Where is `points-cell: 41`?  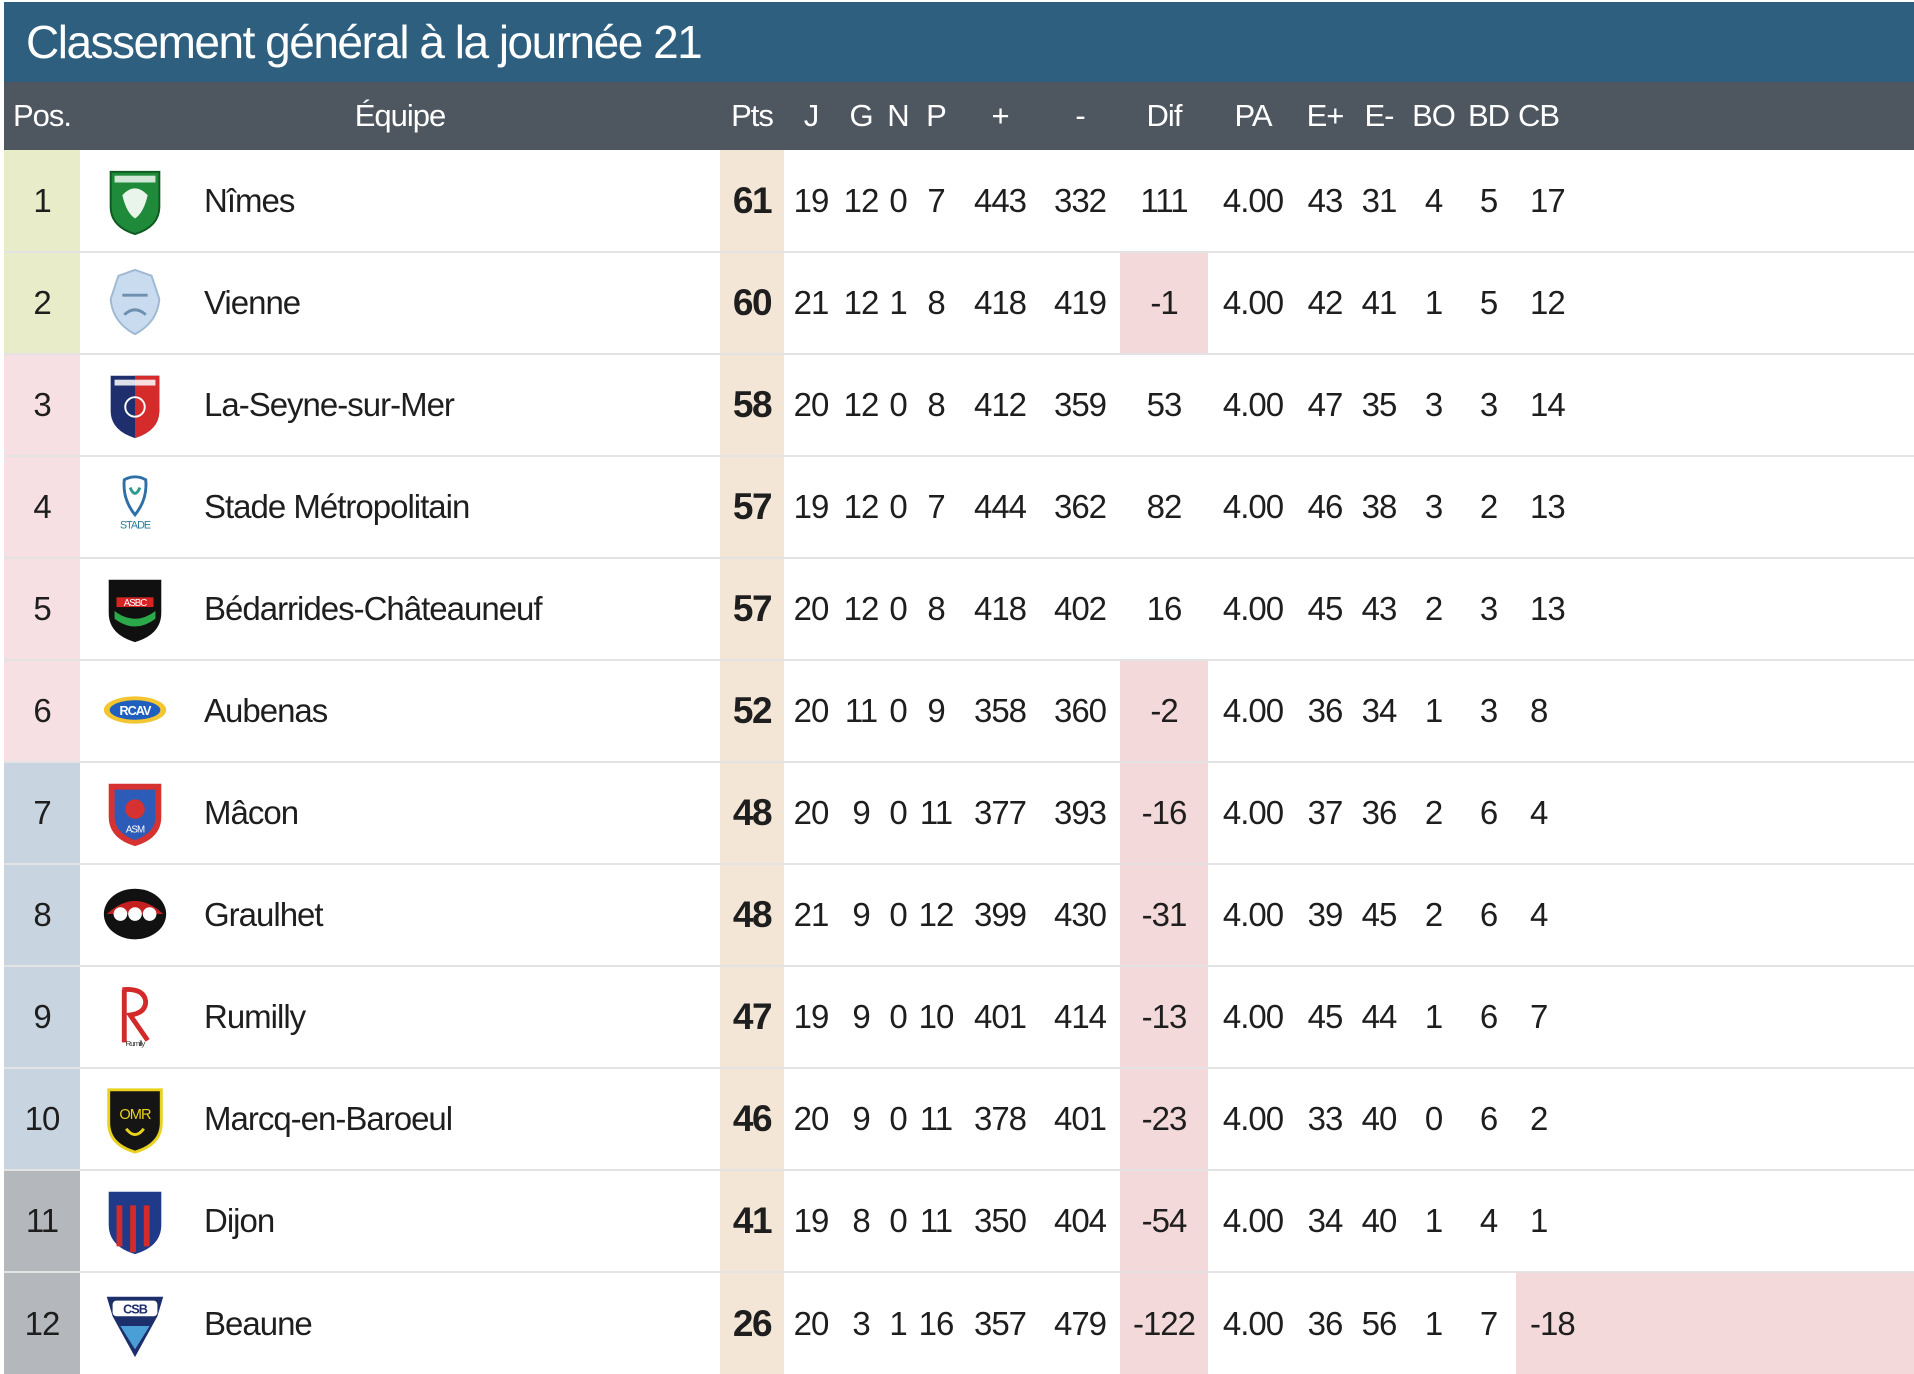
points-cell: 41 is located at coordinates (752, 1221).